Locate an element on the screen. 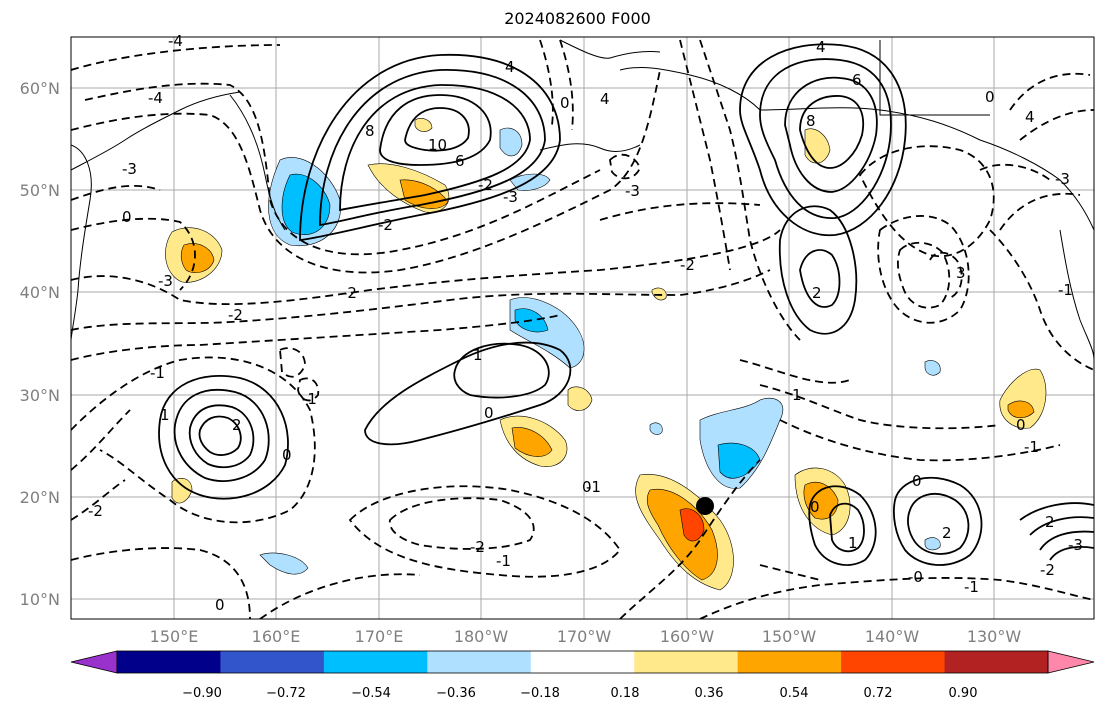 This screenshot has width=1105, height=712. colorbar-tick-label: −0.18 is located at coordinates (540, 693).